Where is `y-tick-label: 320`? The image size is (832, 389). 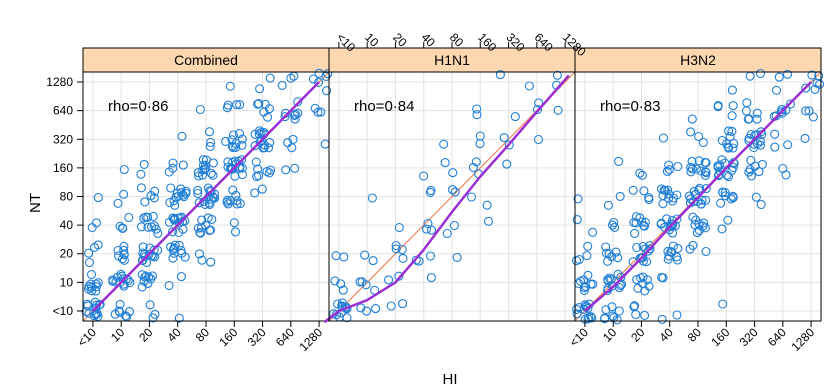
y-tick-label: 320 is located at coordinates (63, 139).